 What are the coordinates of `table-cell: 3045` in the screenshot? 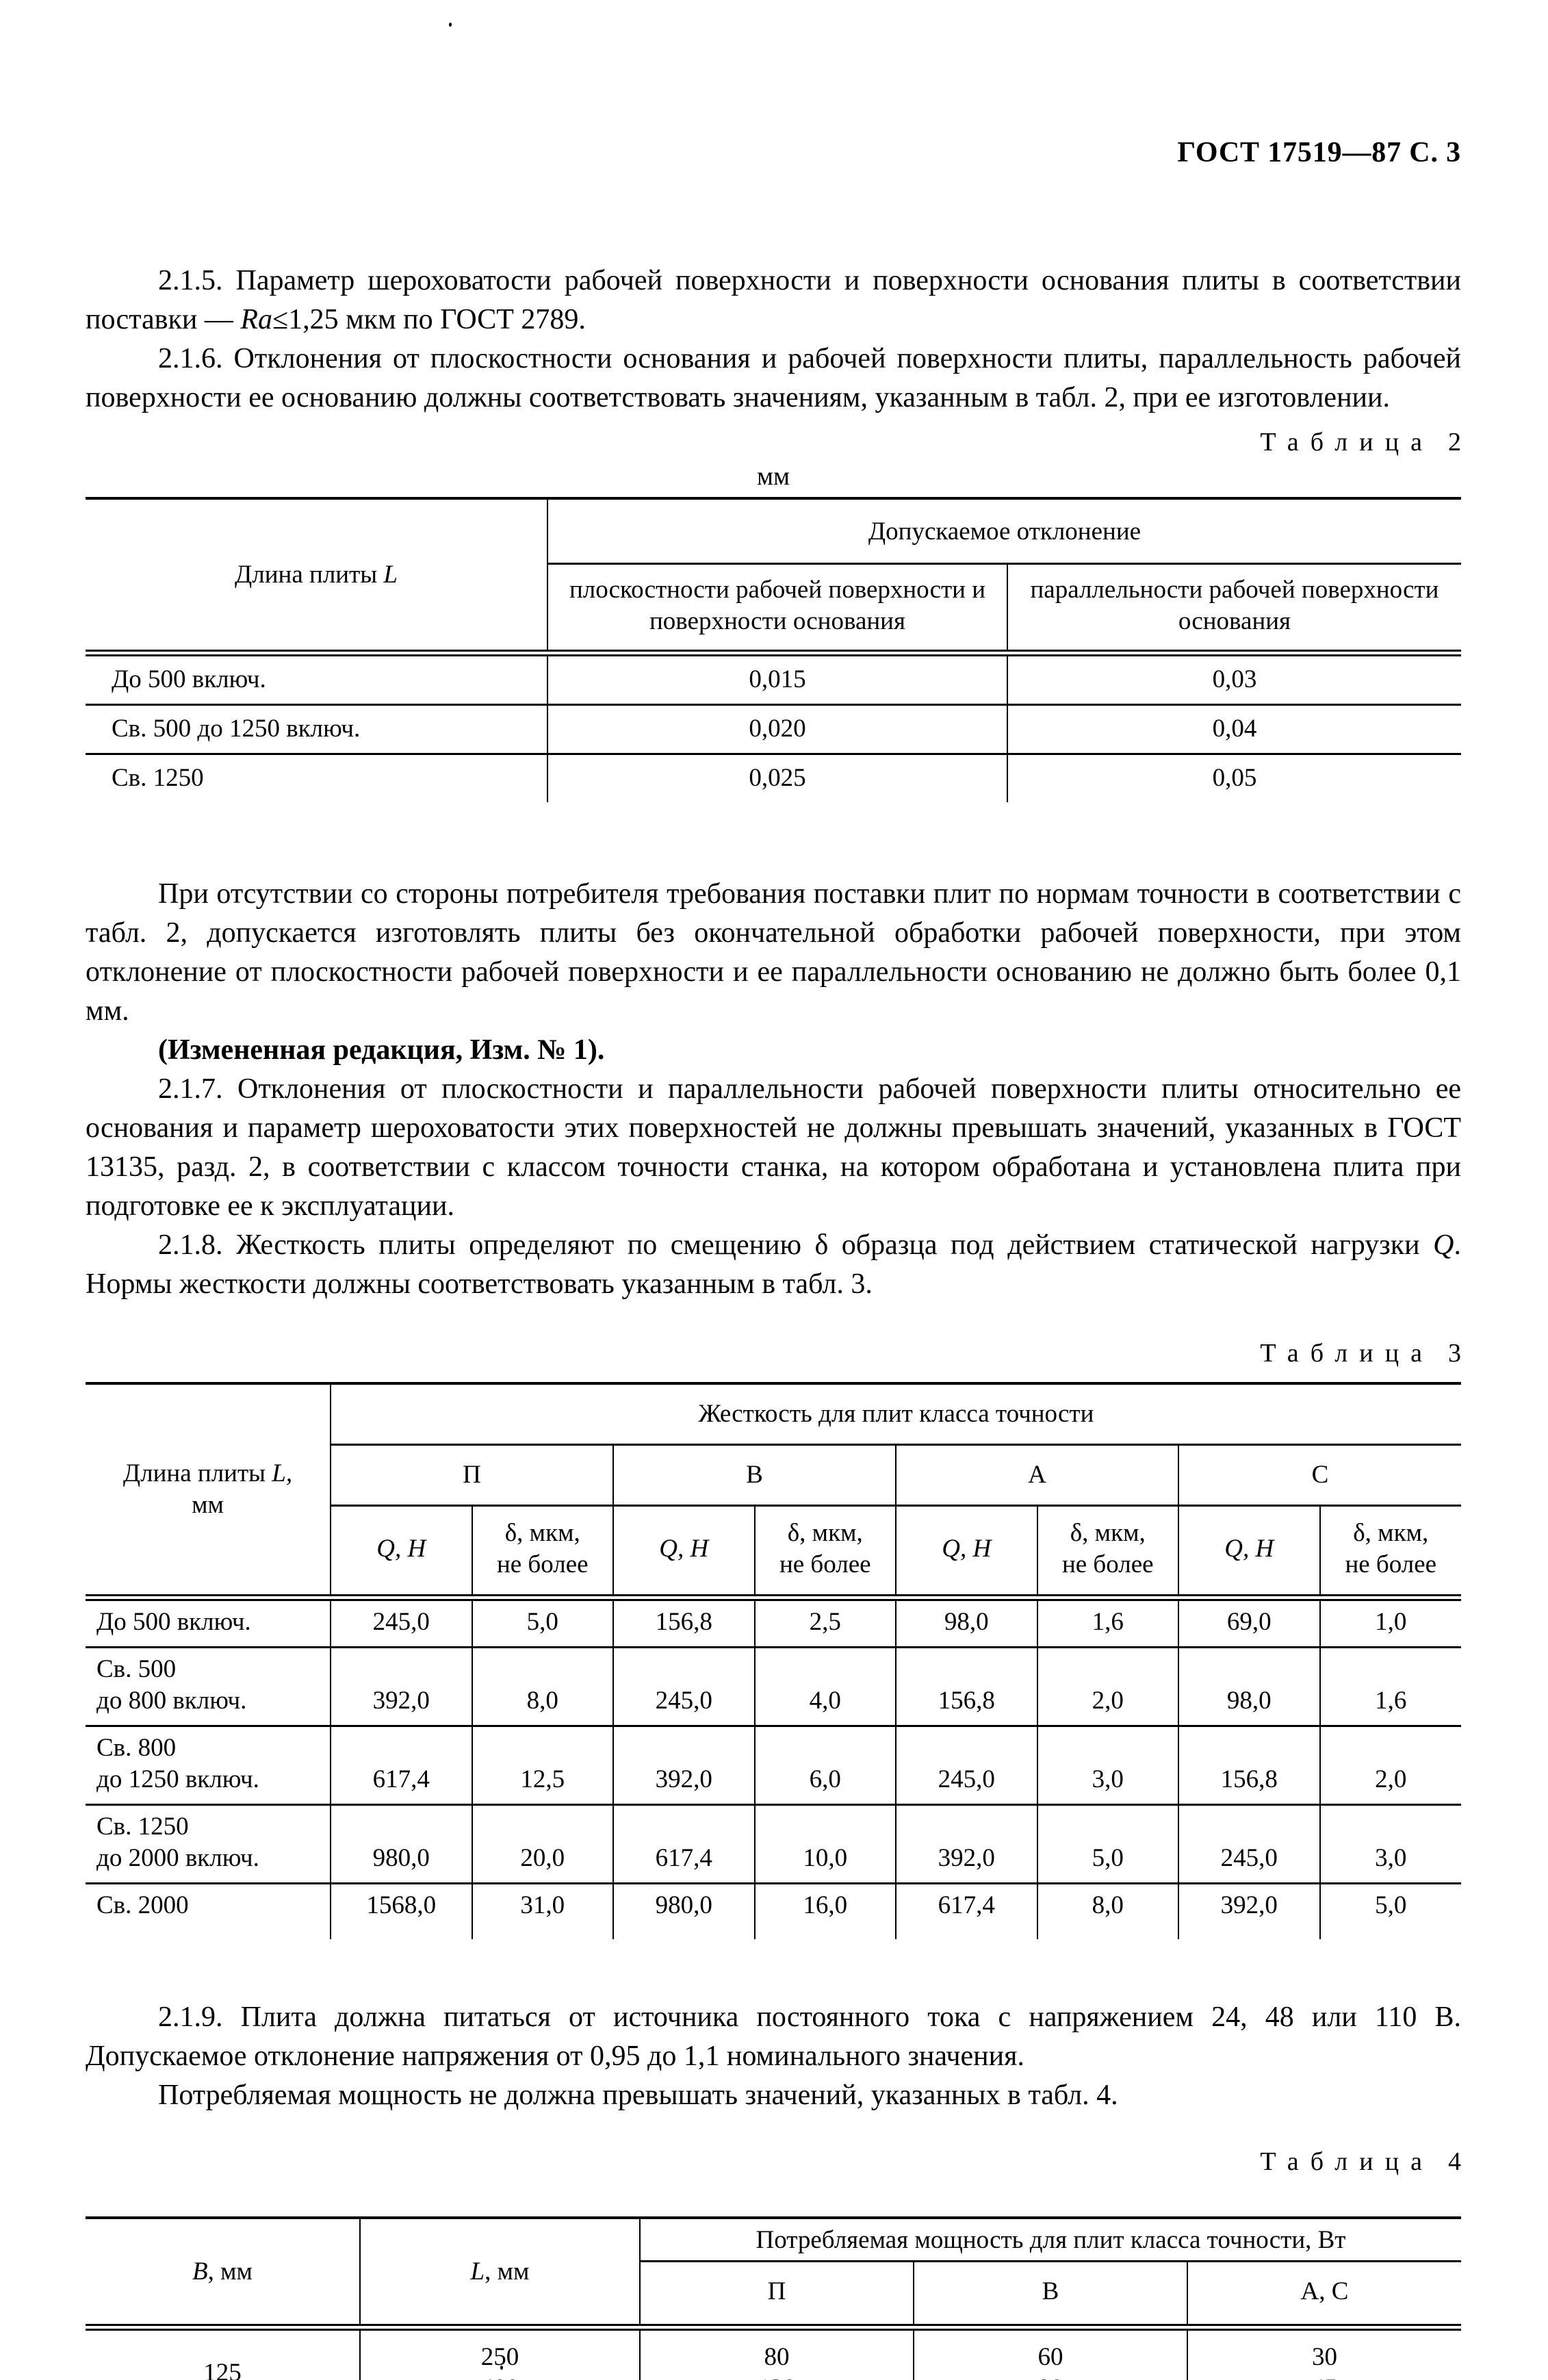 It's located at (1324, 2353).